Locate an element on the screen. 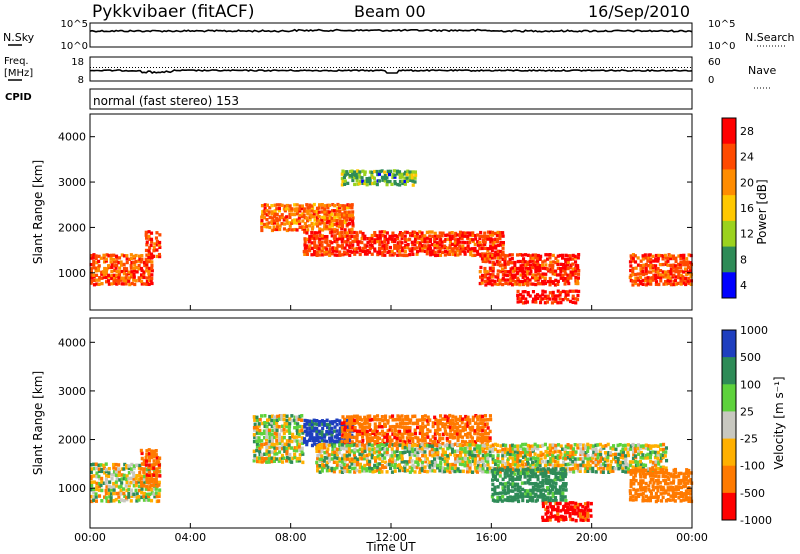 The height and width of the screenshot is (554, 800). colorbar-segment is located at coordinates (729, 208).